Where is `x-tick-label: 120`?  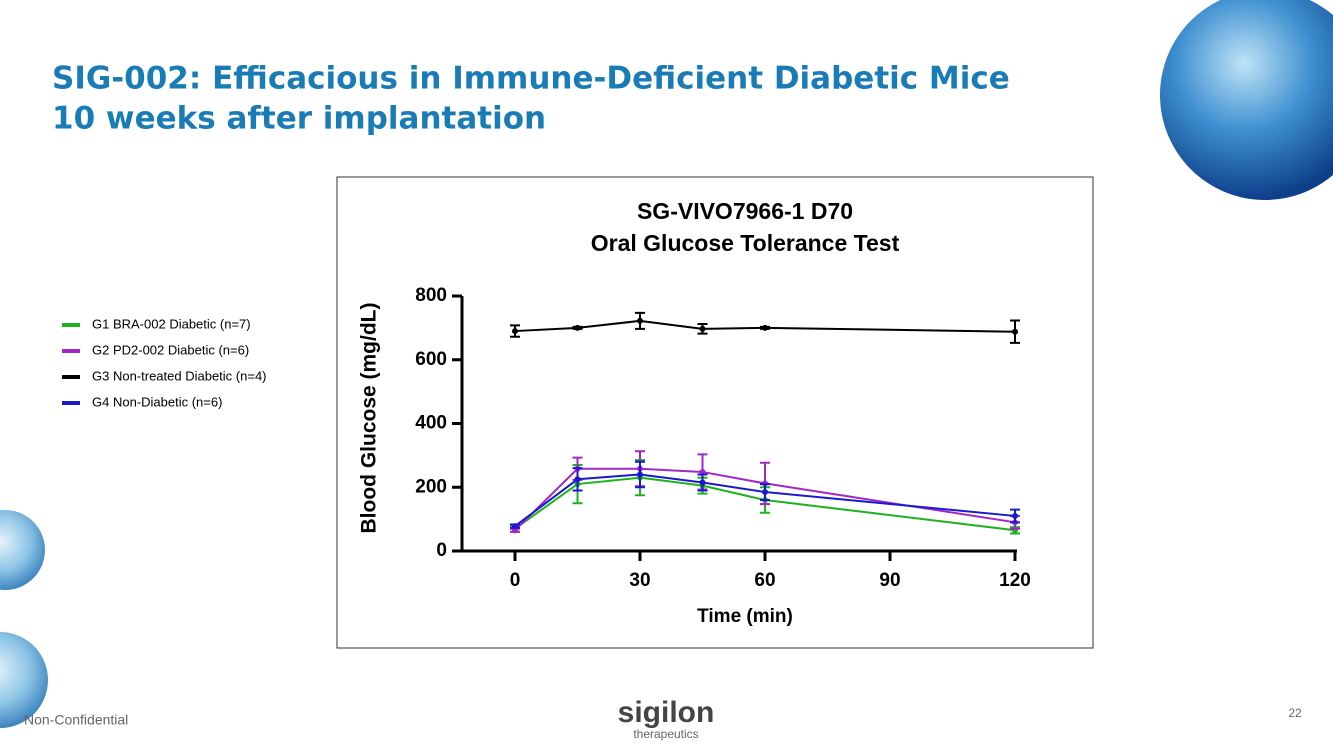
x-tick-label: 120 is located at coordinates (1015, 580).